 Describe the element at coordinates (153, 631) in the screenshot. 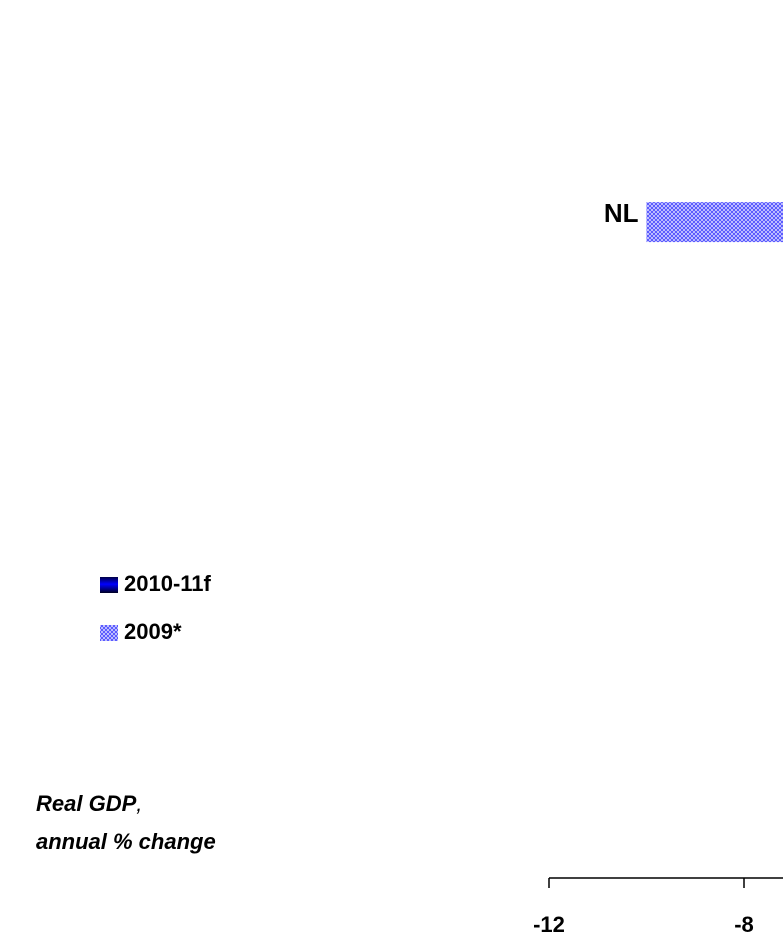

I see `legend-label: 2009*` at that location.